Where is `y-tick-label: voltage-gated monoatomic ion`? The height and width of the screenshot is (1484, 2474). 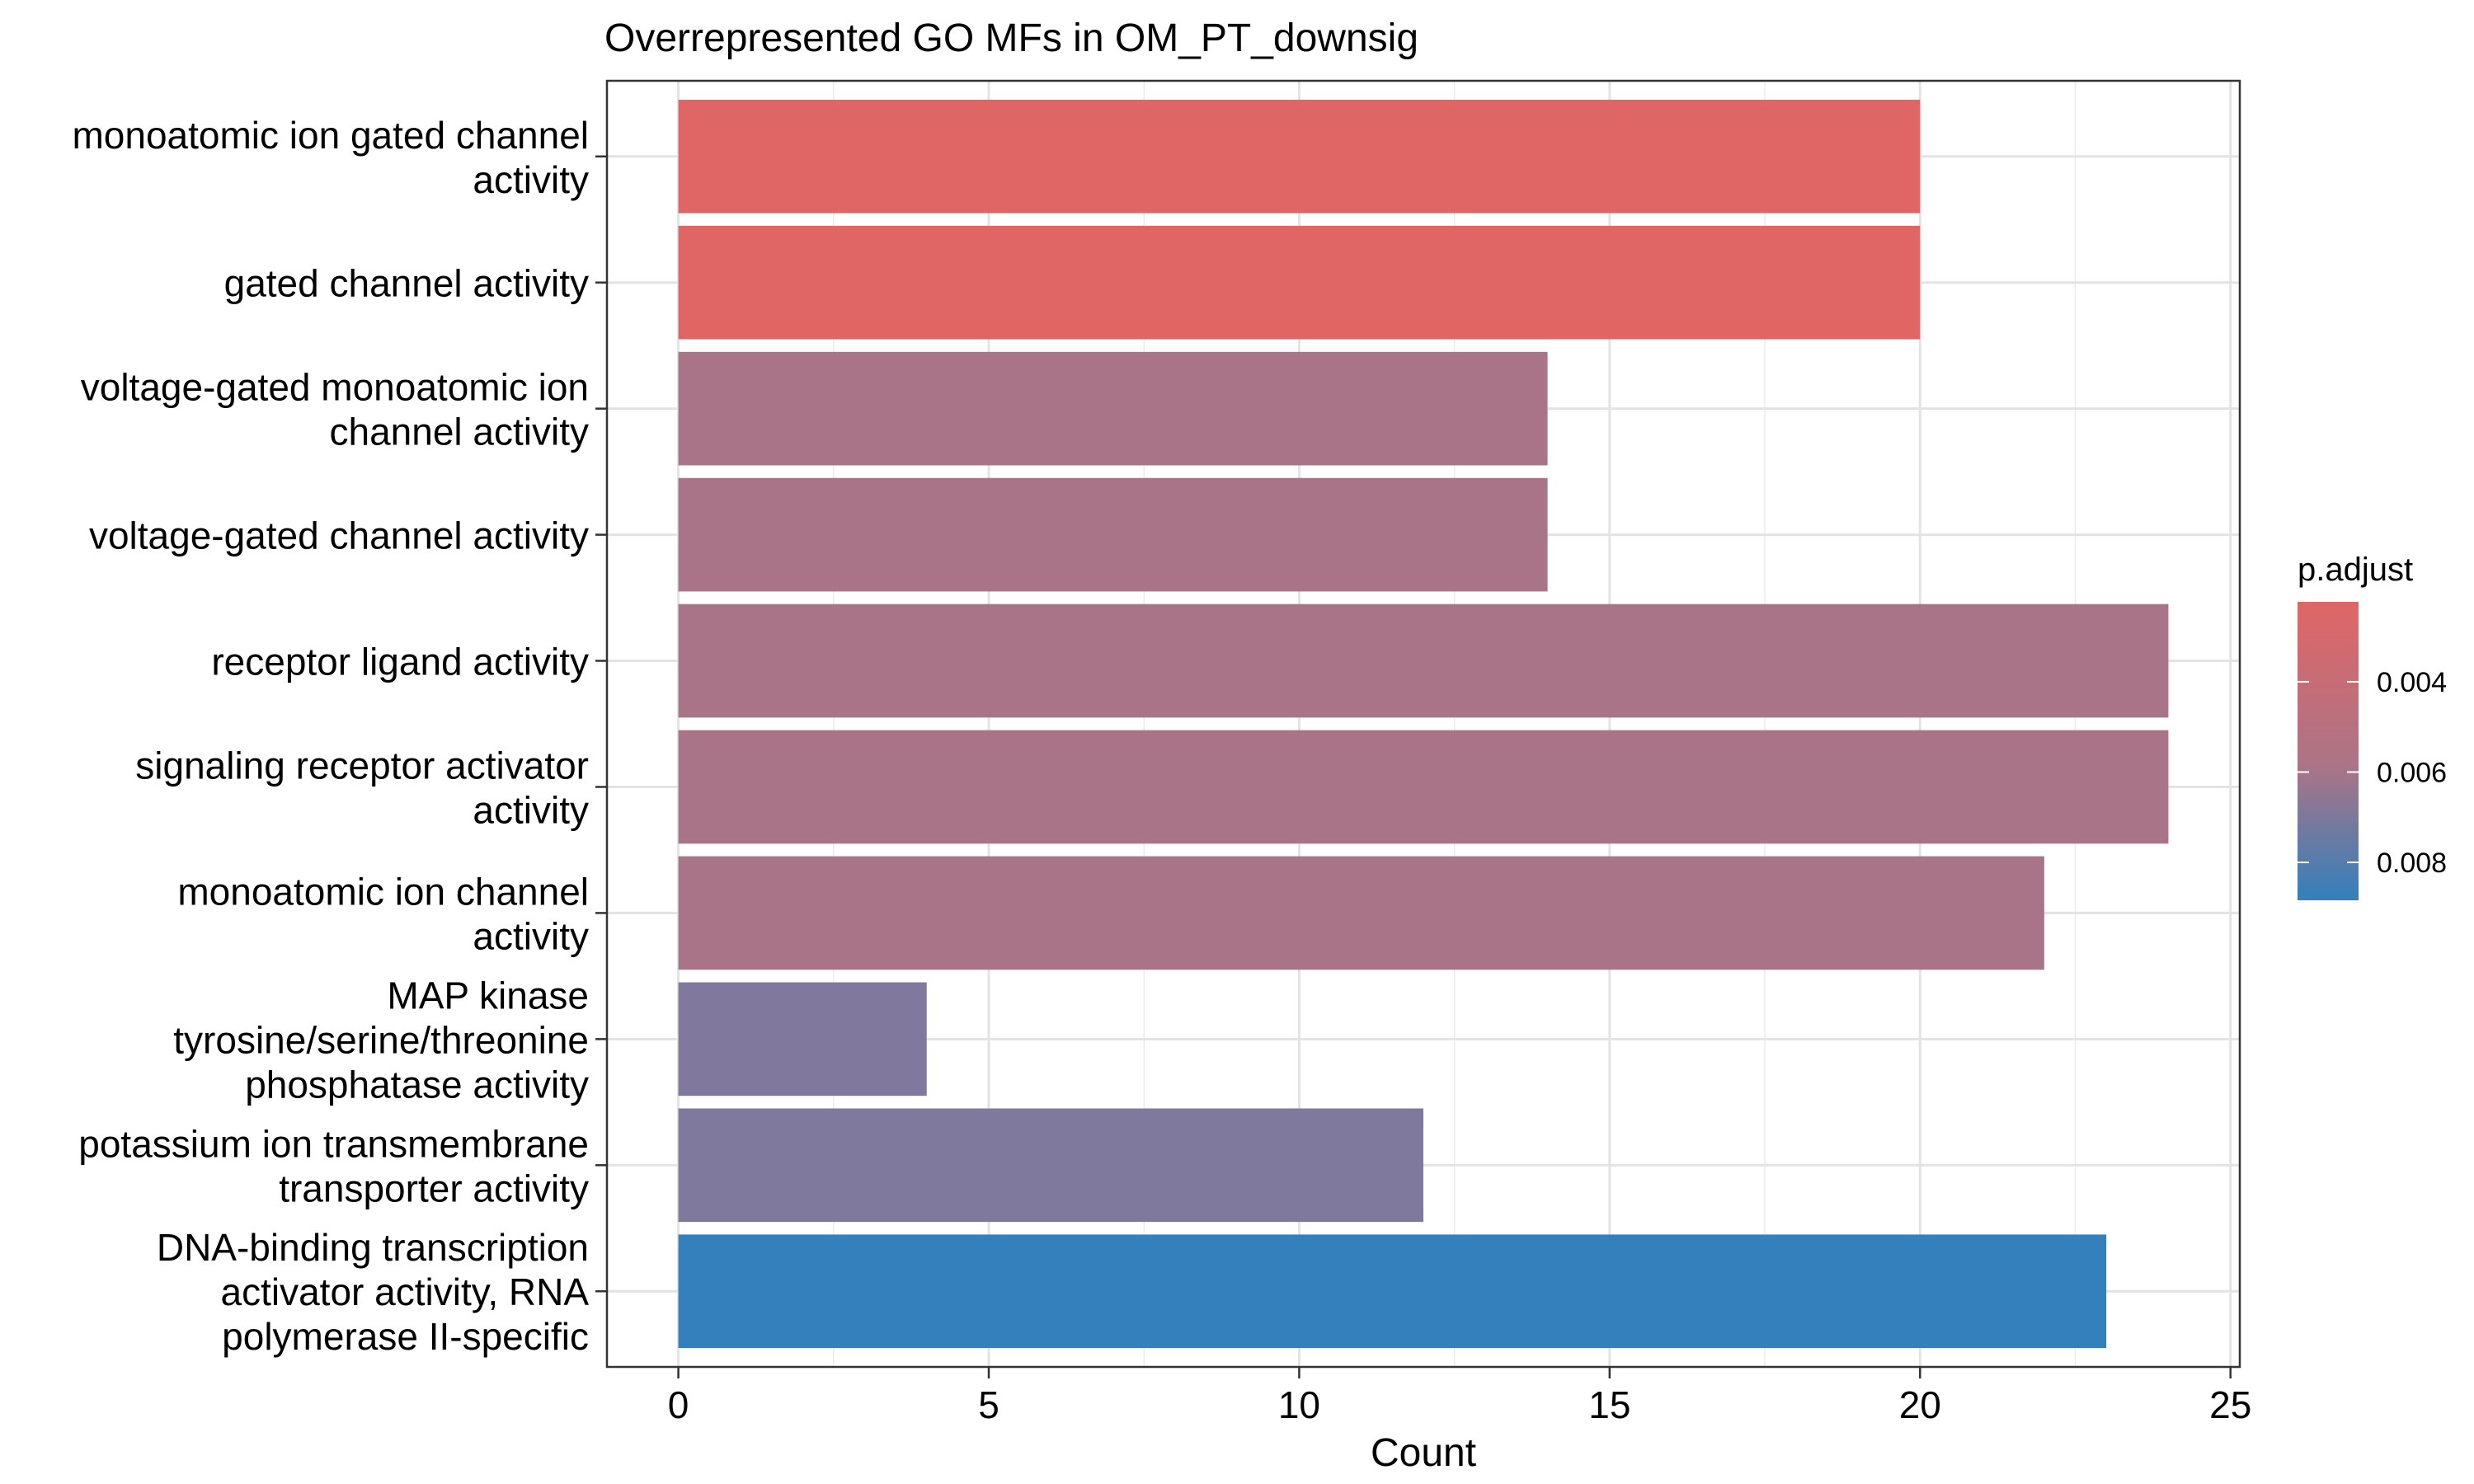
y-tick-label: voltage-gated monoatomic ion is located at coordinates (335, 387).